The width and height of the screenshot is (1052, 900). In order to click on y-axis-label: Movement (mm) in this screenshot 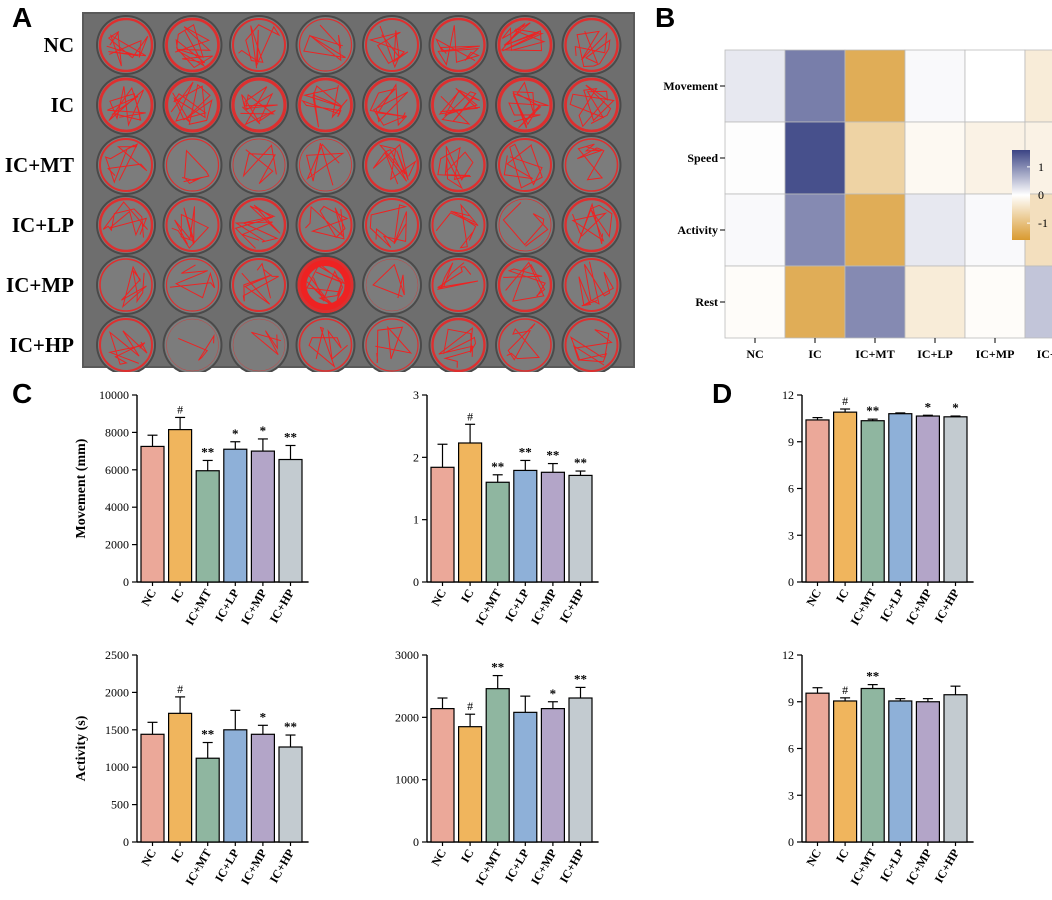, I will do `click(81, 488)`.